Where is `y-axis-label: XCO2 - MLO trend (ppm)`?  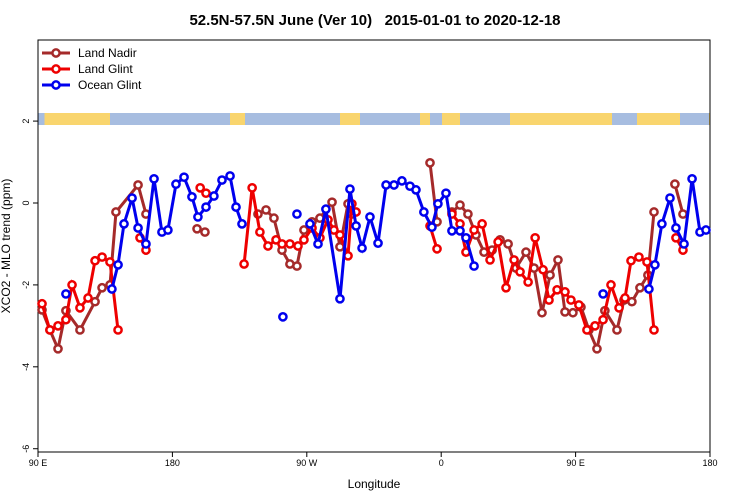 y-axis-label: XCO2 - MLO trend (ppm) is located at coordinates (6, 246).